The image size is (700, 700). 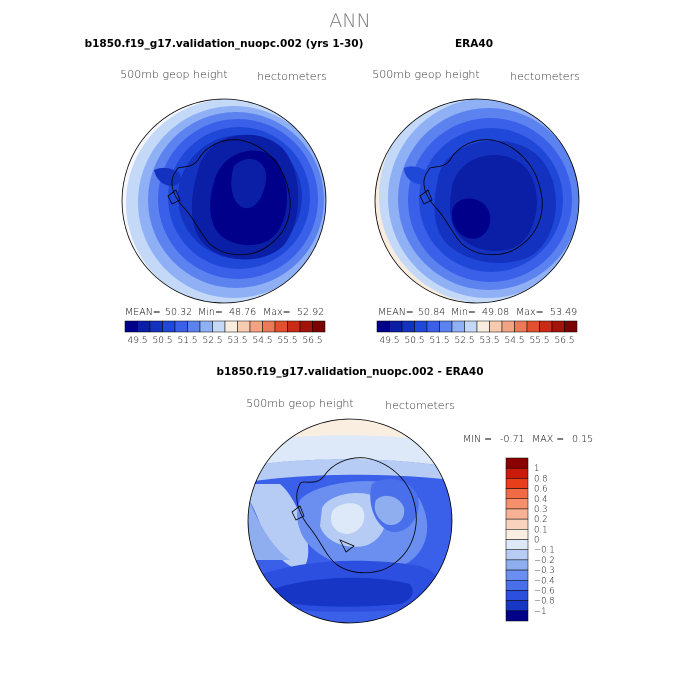 I want to click on panel-model-colorbar-label: 49.5, so click(x=137, y=341).